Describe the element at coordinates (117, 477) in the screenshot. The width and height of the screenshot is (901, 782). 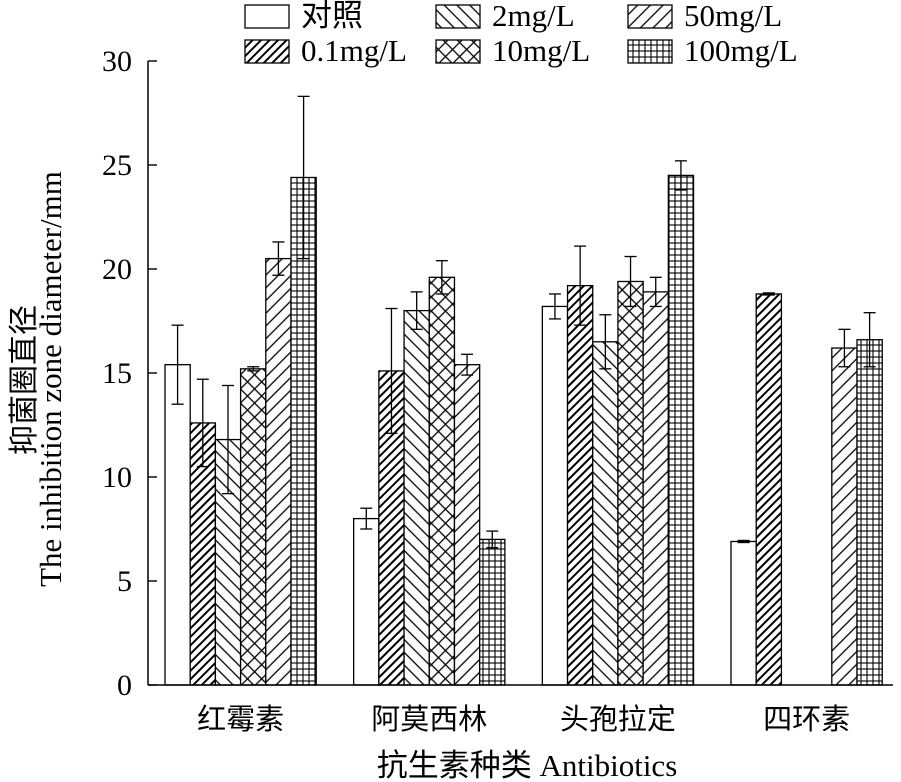
I see `y-tick-label: 10` at that location.